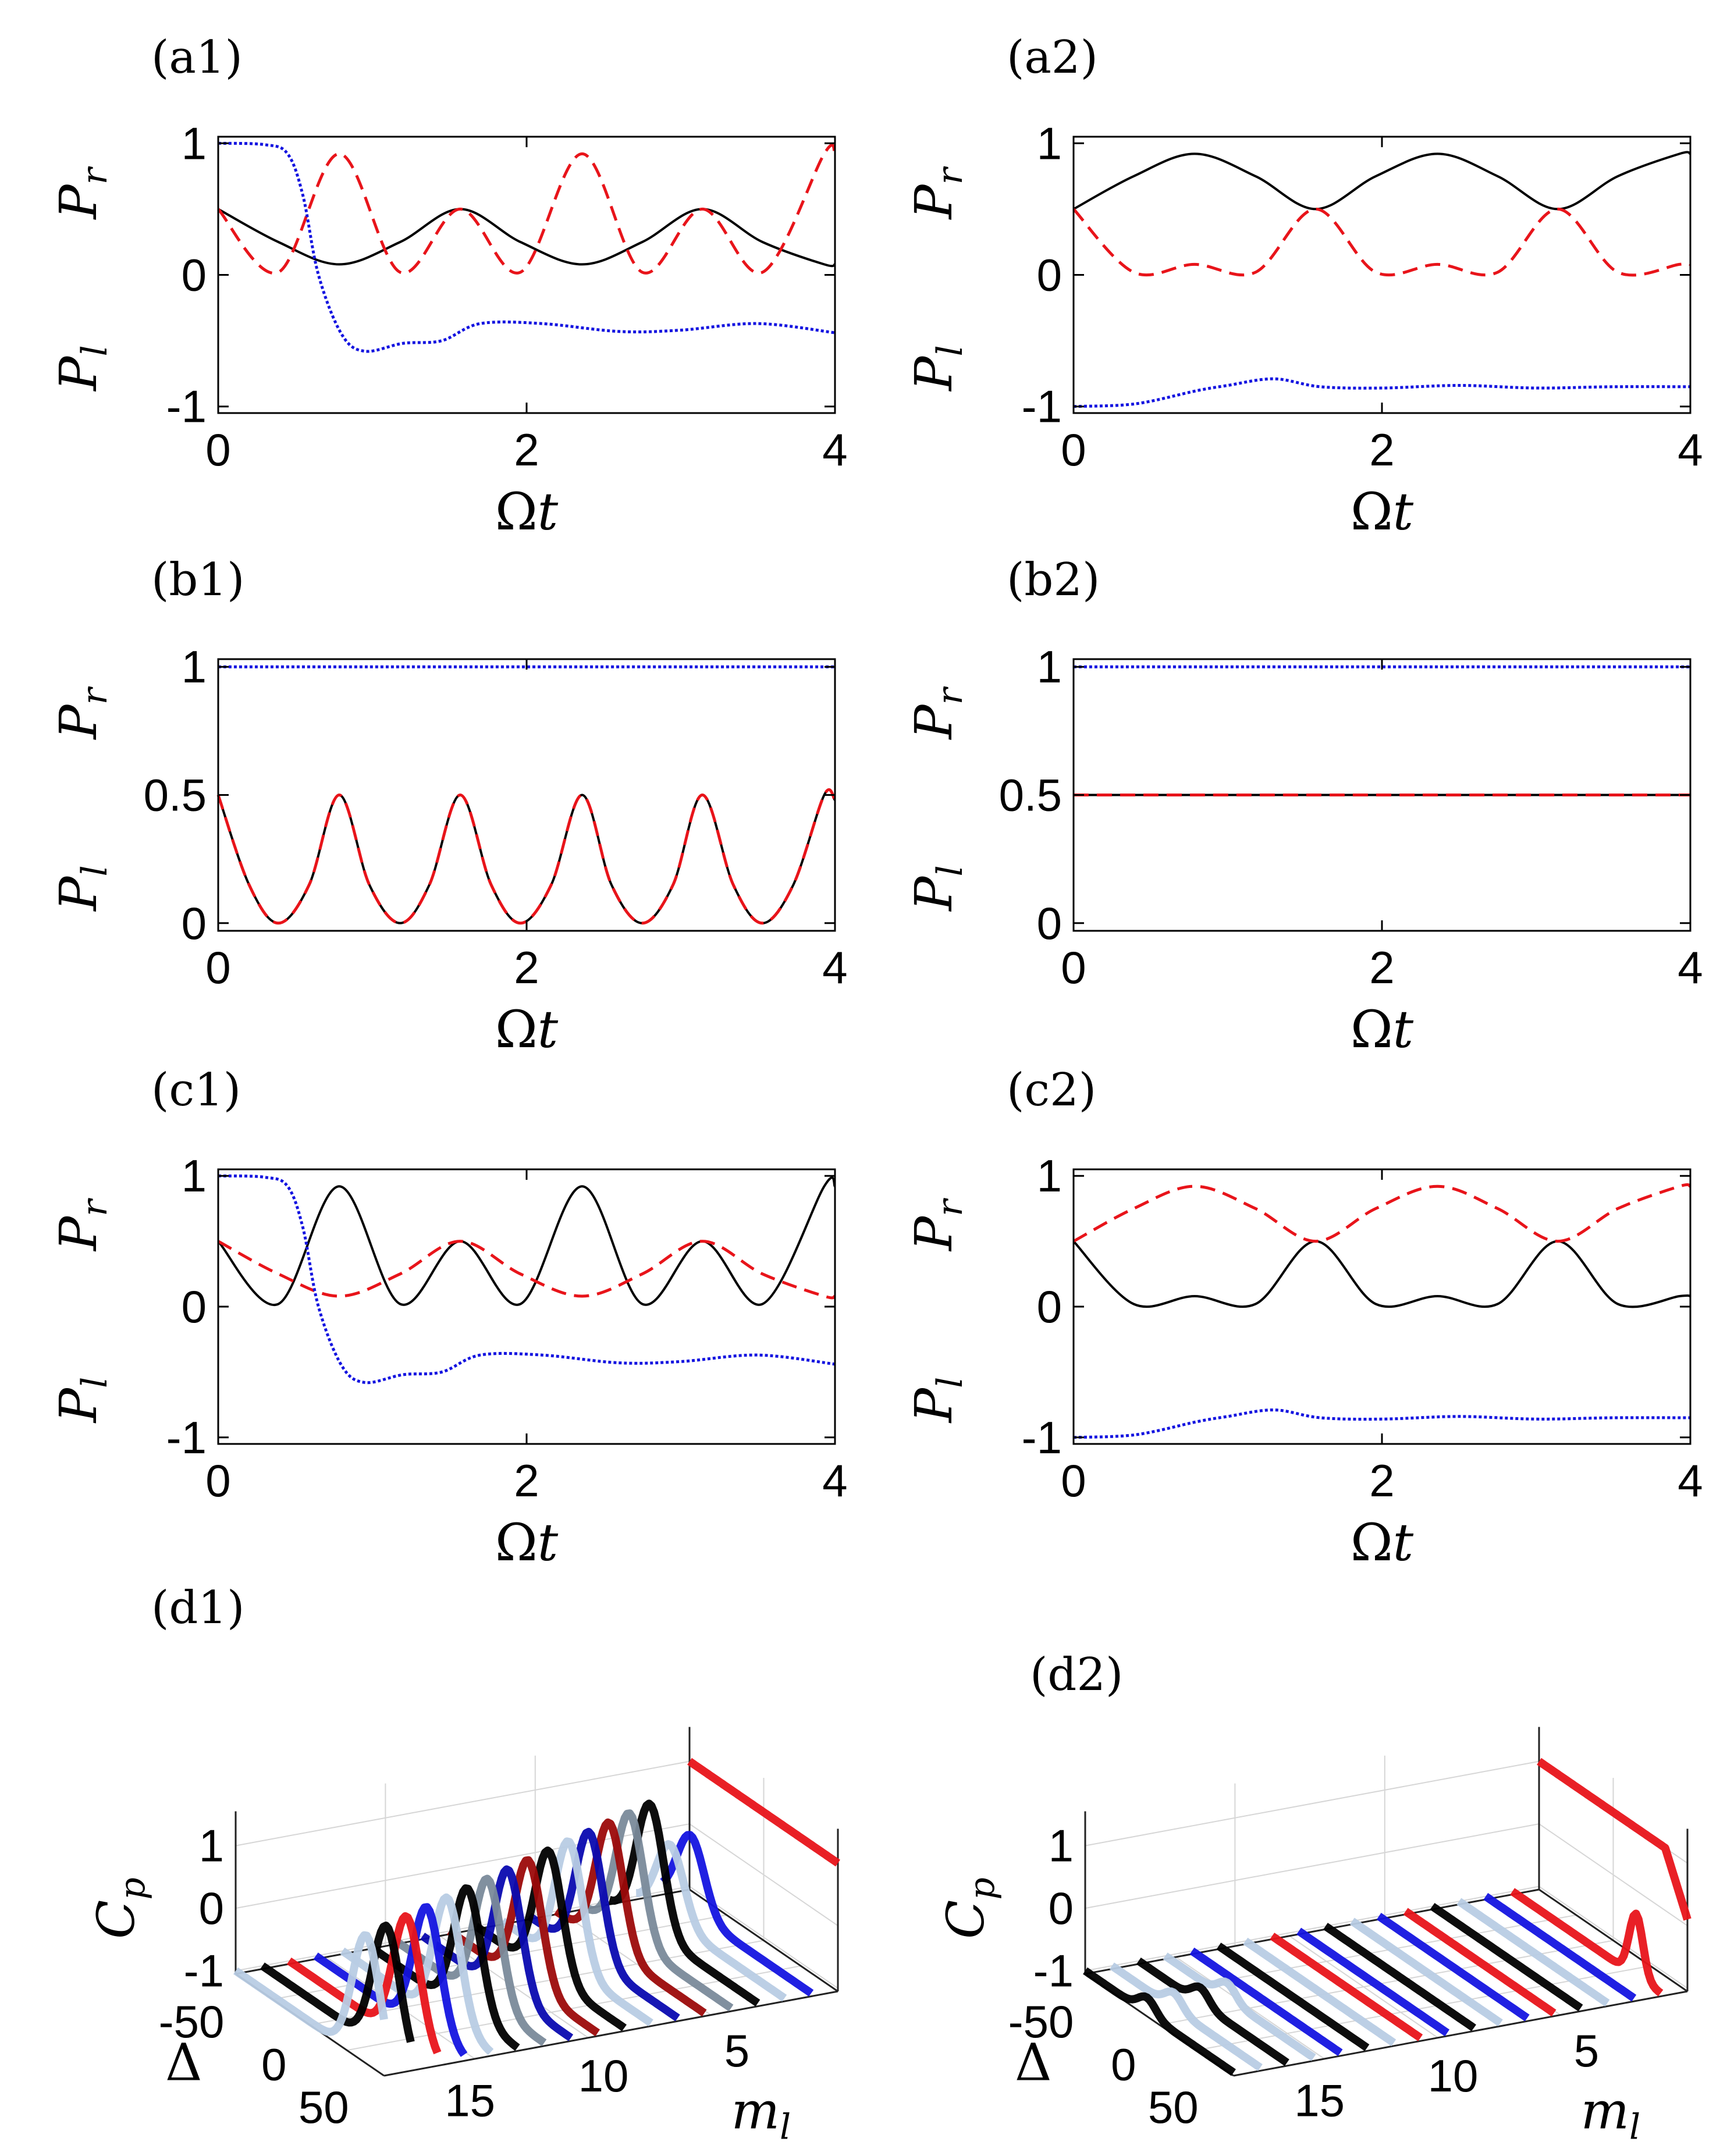  I want to click on panel-title-d1: (d1), so click(198, 1608).